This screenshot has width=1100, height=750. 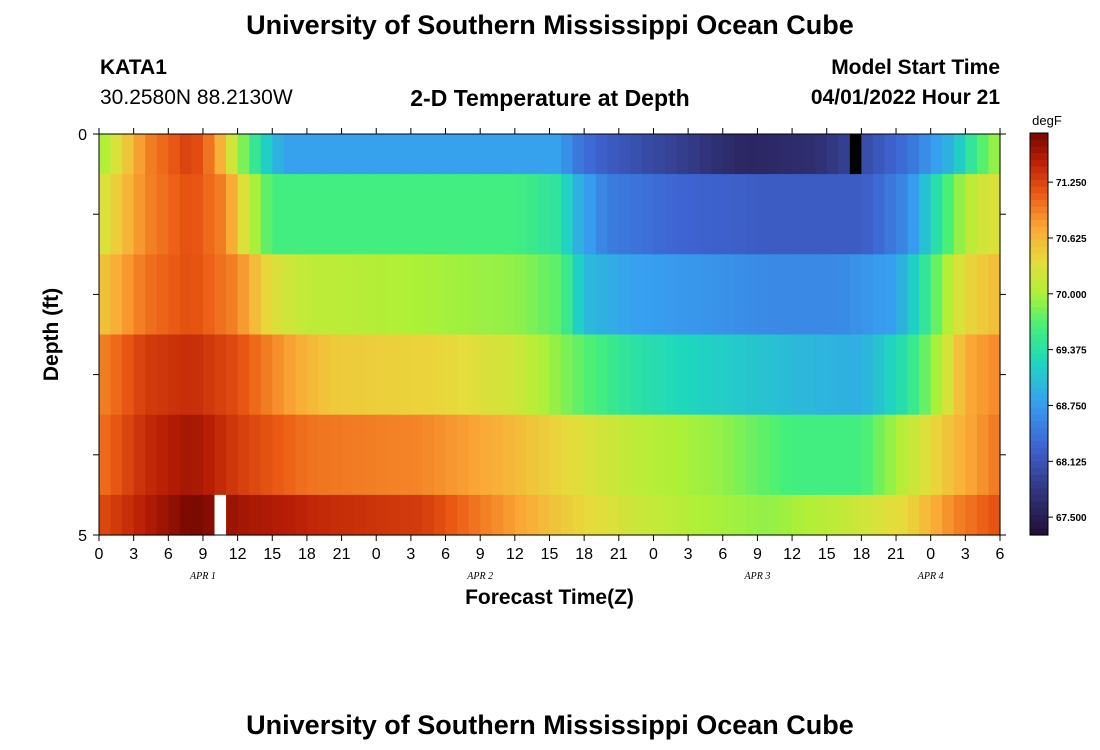 What do you see at coordinates (51, 334) in the screenshot?
I see `y-axis-label: Depth (ft)` at bounding box center [51, 334].